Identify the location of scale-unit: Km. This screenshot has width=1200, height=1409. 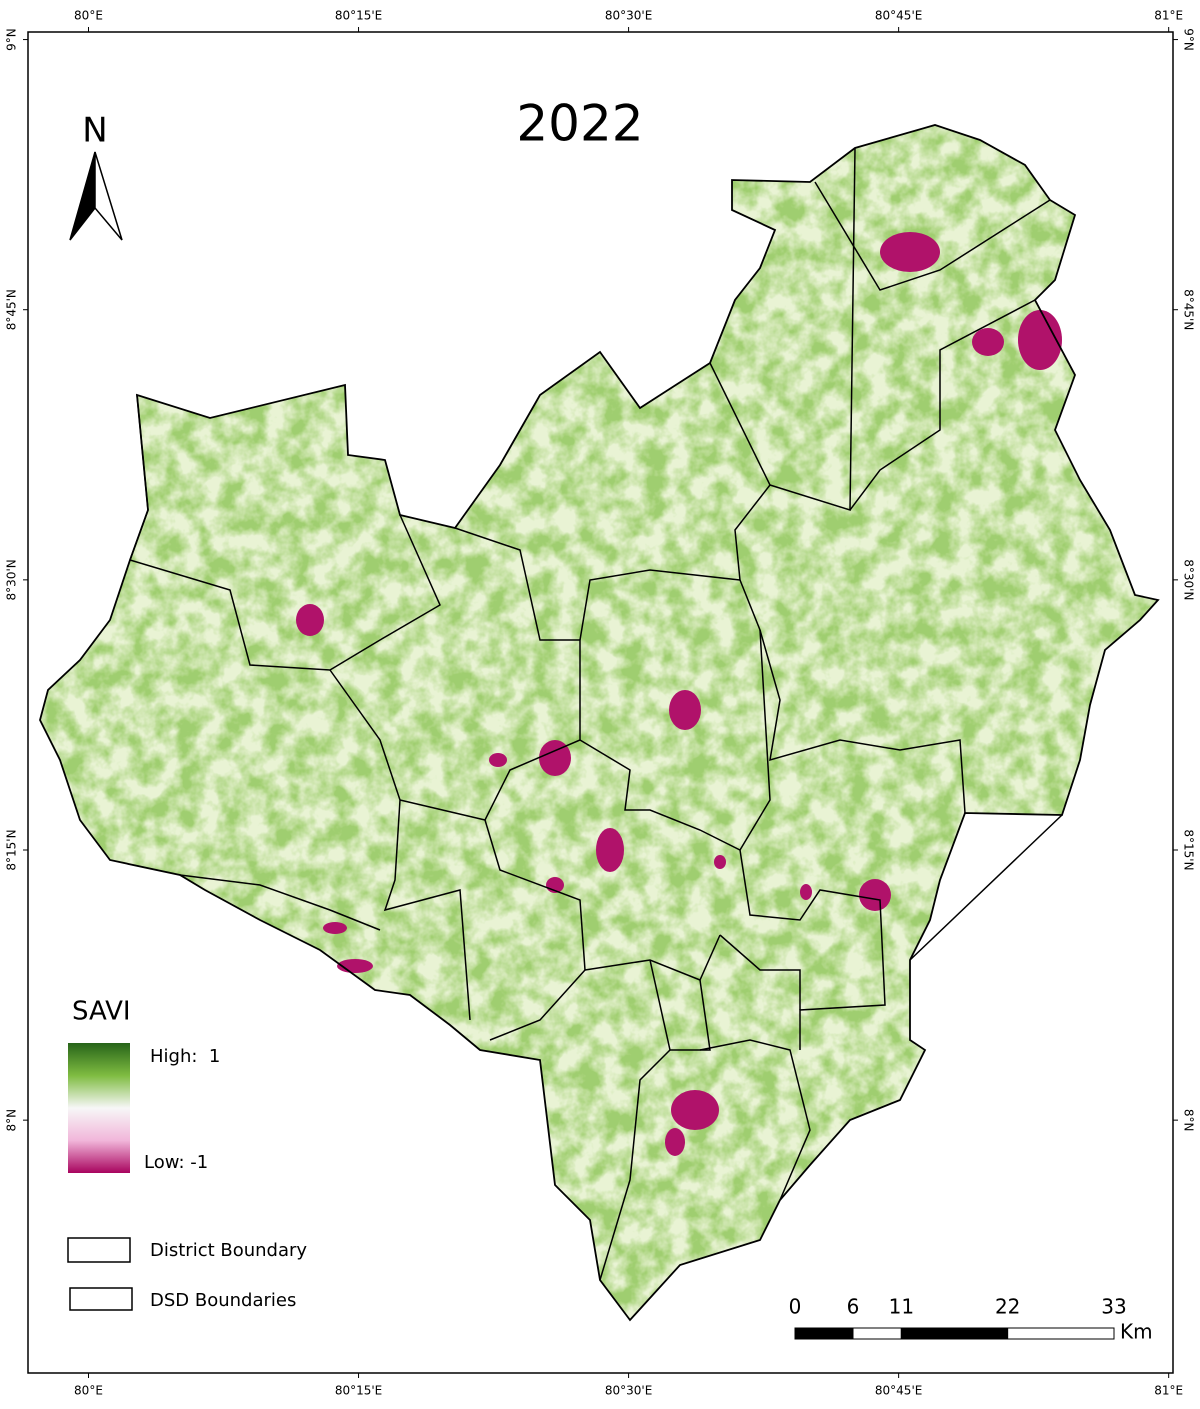
(1136, 1332).